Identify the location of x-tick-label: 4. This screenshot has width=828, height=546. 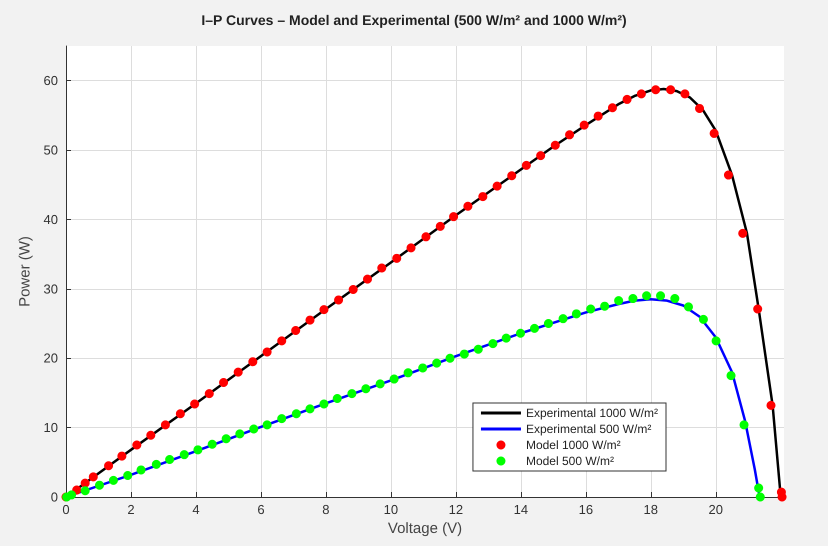
(196, 509).